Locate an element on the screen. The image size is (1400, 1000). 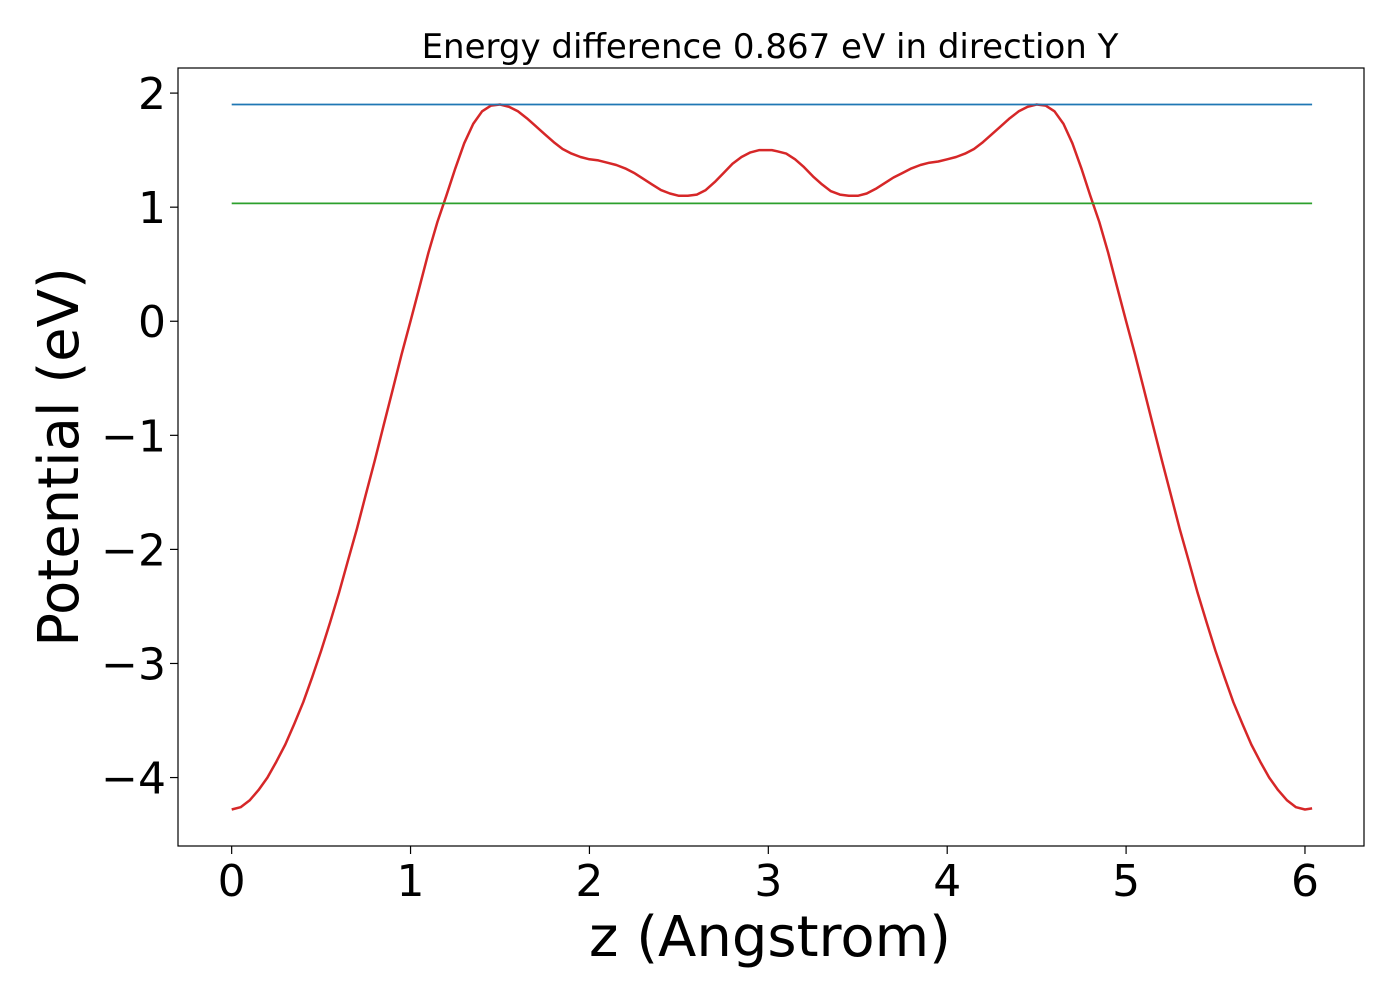
x-tick-label: 6 is located at coordinates (1305, 881).